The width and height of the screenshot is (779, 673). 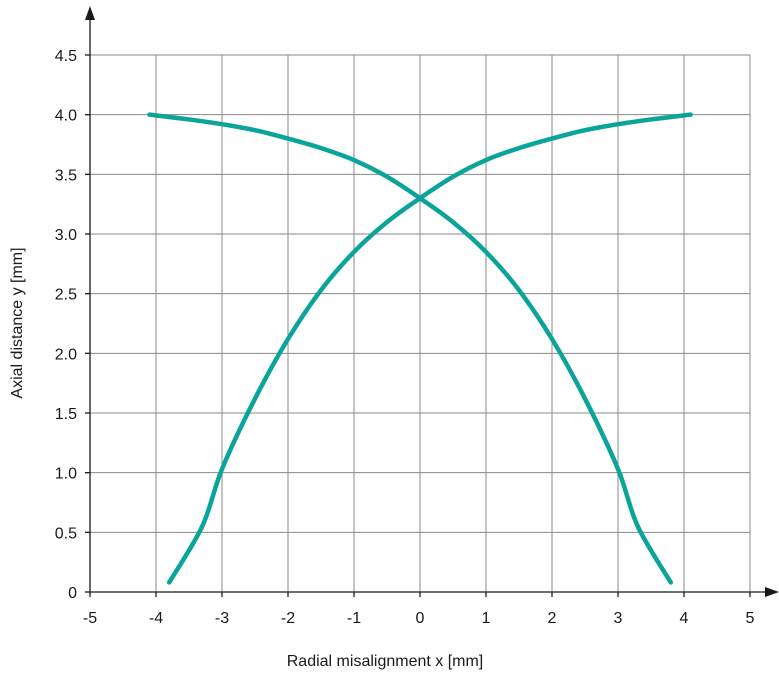 I want to click on y-tick-label: 4.0, so click(x=66, y=116).